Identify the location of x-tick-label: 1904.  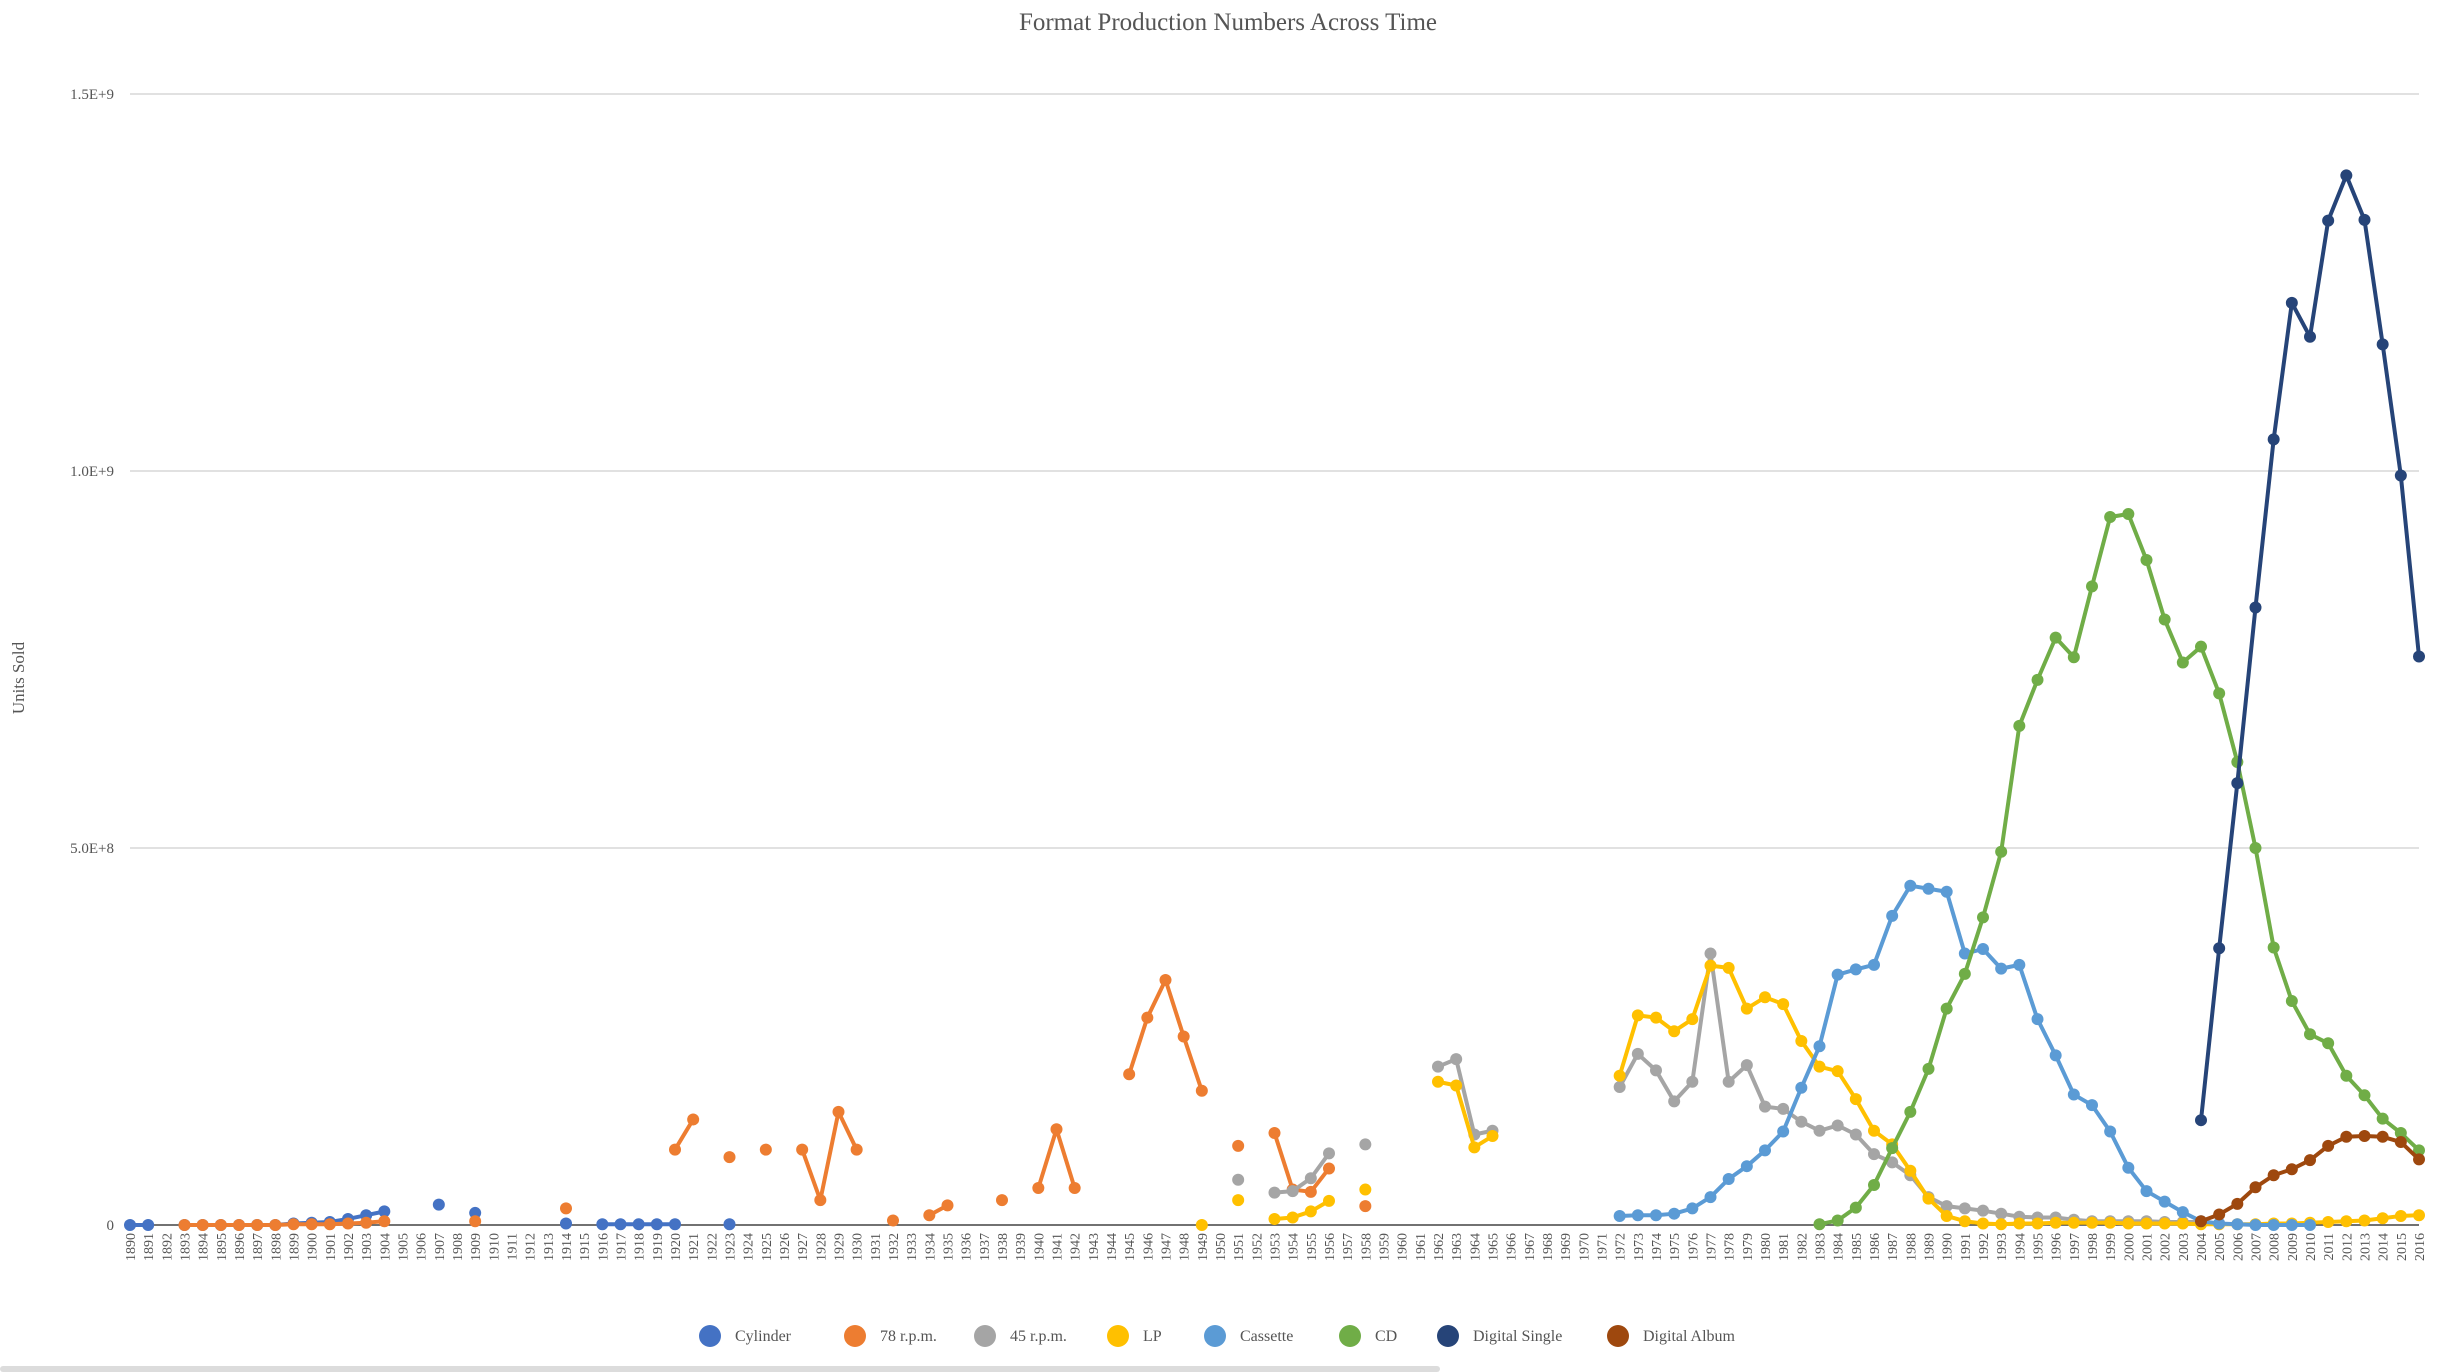
(385, 1247).